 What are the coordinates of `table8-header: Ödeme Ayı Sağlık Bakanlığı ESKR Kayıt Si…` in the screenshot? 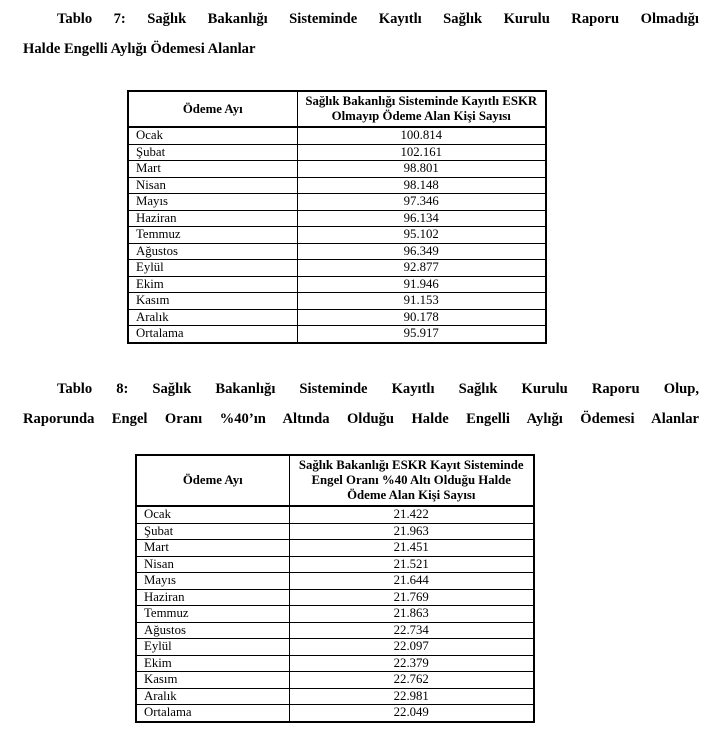 It's located at (335, 480).